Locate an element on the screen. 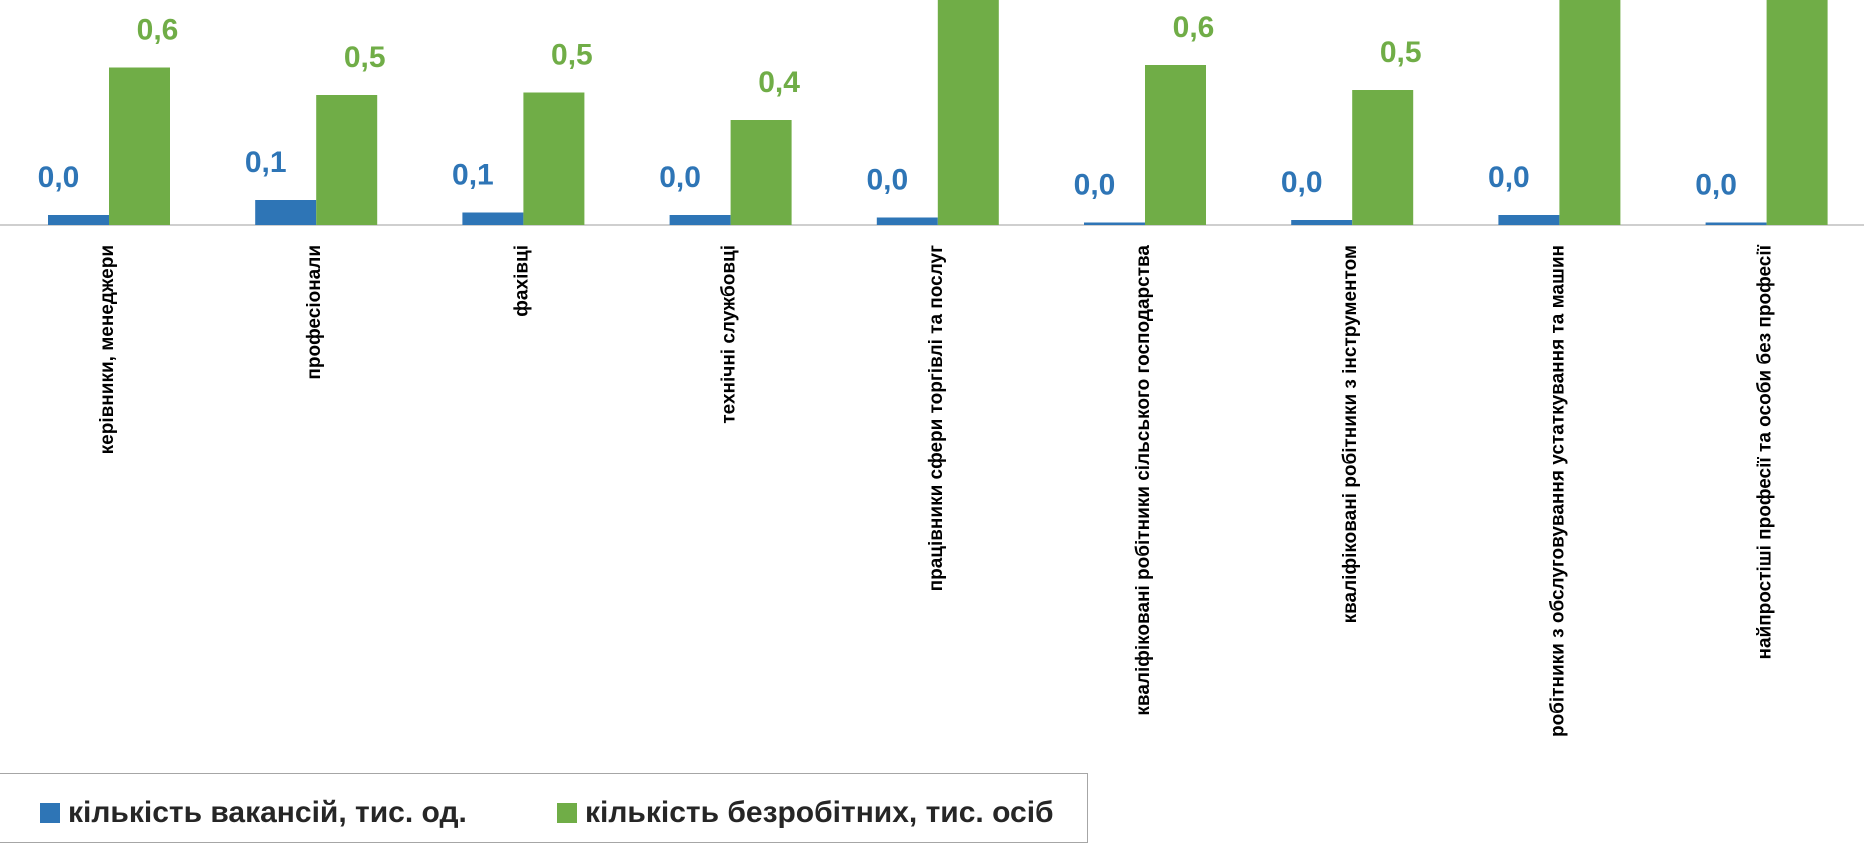 The width and height of the screenshot is (1864, 843). data-label-unemployed-7: 0,5 is located at coordinates (1401, 52).